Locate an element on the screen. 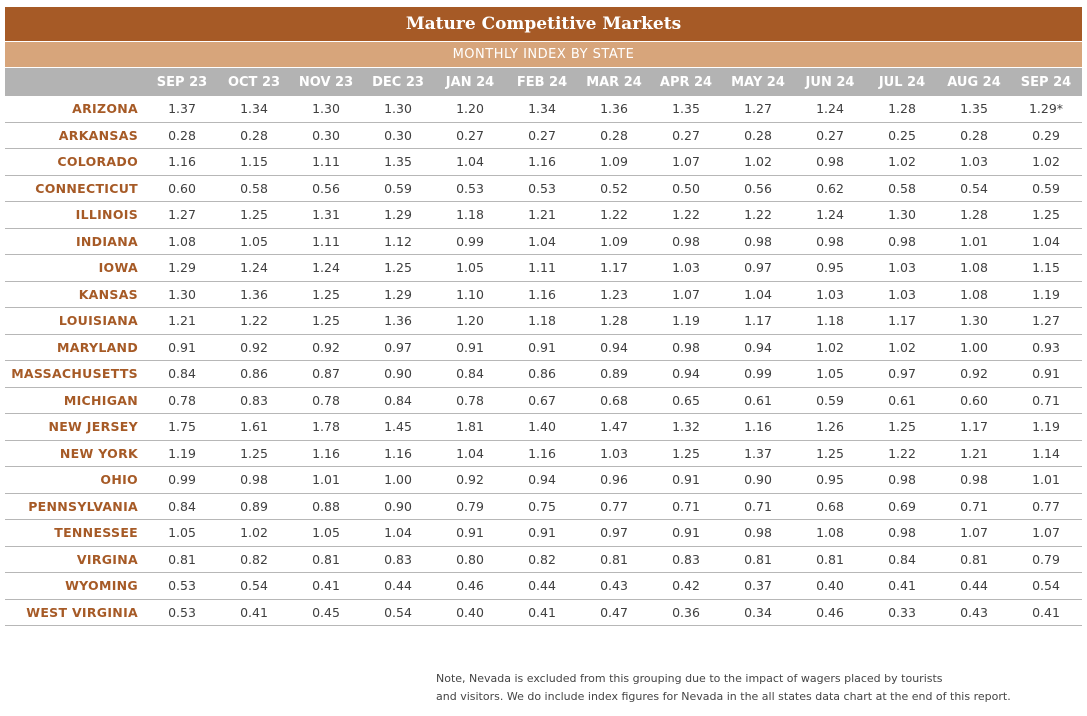 This screenshot has width=1087, height=716. index-value-cell: 0.80 is located at coordinates (470, 559).